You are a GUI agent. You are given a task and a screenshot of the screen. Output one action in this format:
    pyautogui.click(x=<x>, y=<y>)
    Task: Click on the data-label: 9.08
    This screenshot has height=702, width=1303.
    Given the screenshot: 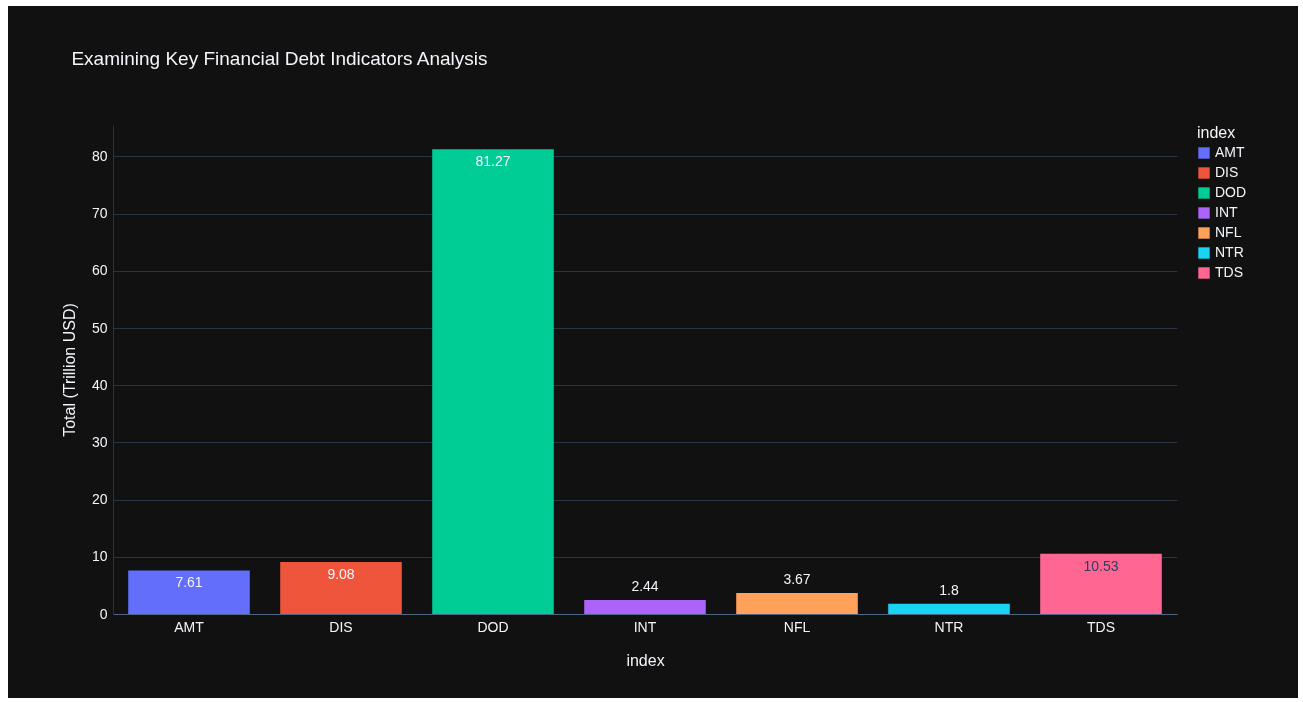 What is the action you would take?
    pyautogui.click(x=341, y=574)
    